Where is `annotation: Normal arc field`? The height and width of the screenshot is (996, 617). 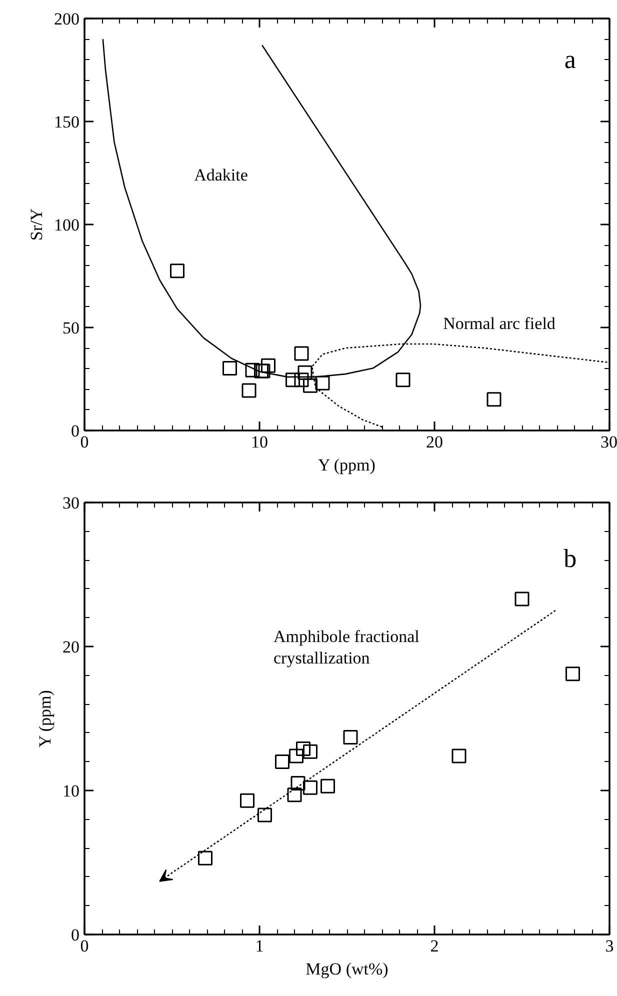 annotation: Normal arc field is located at coordinates (499, 323).